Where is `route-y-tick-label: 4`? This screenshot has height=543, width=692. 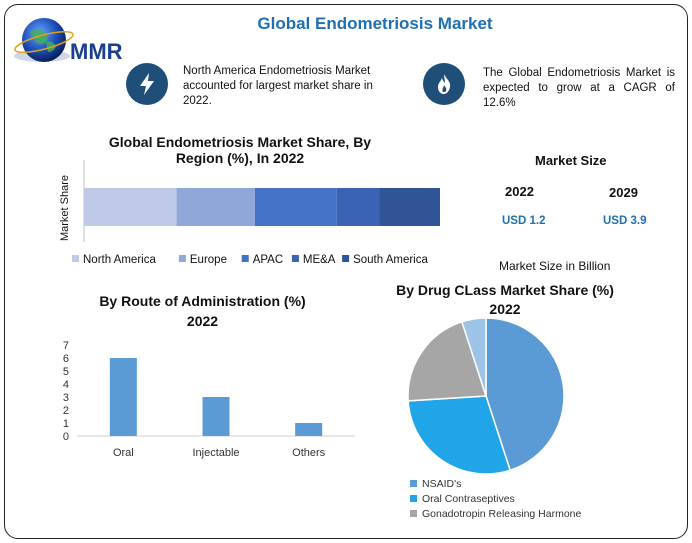
route-y-tick-label: 4 is located at coordinates (66, 385).